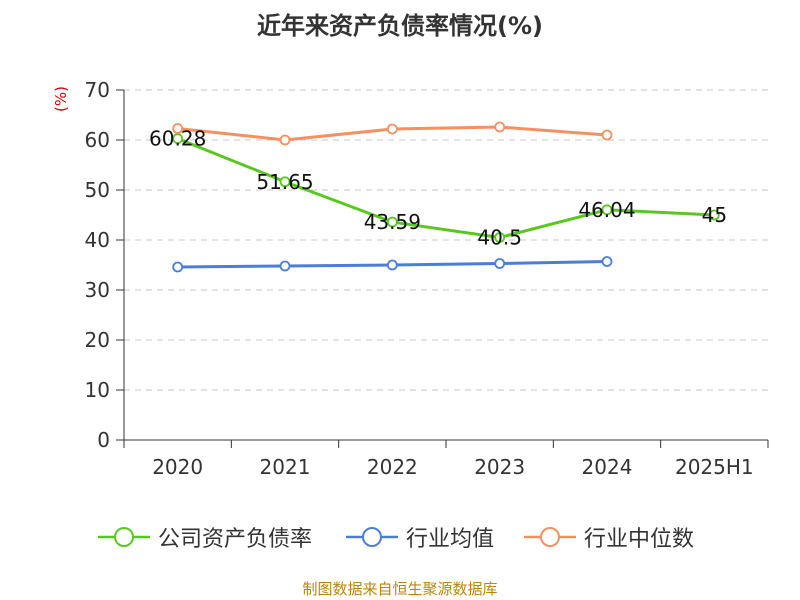 The width and height of the screenshot is (800, 600). I want to click on data-label: 43.59, so click(392, 222).